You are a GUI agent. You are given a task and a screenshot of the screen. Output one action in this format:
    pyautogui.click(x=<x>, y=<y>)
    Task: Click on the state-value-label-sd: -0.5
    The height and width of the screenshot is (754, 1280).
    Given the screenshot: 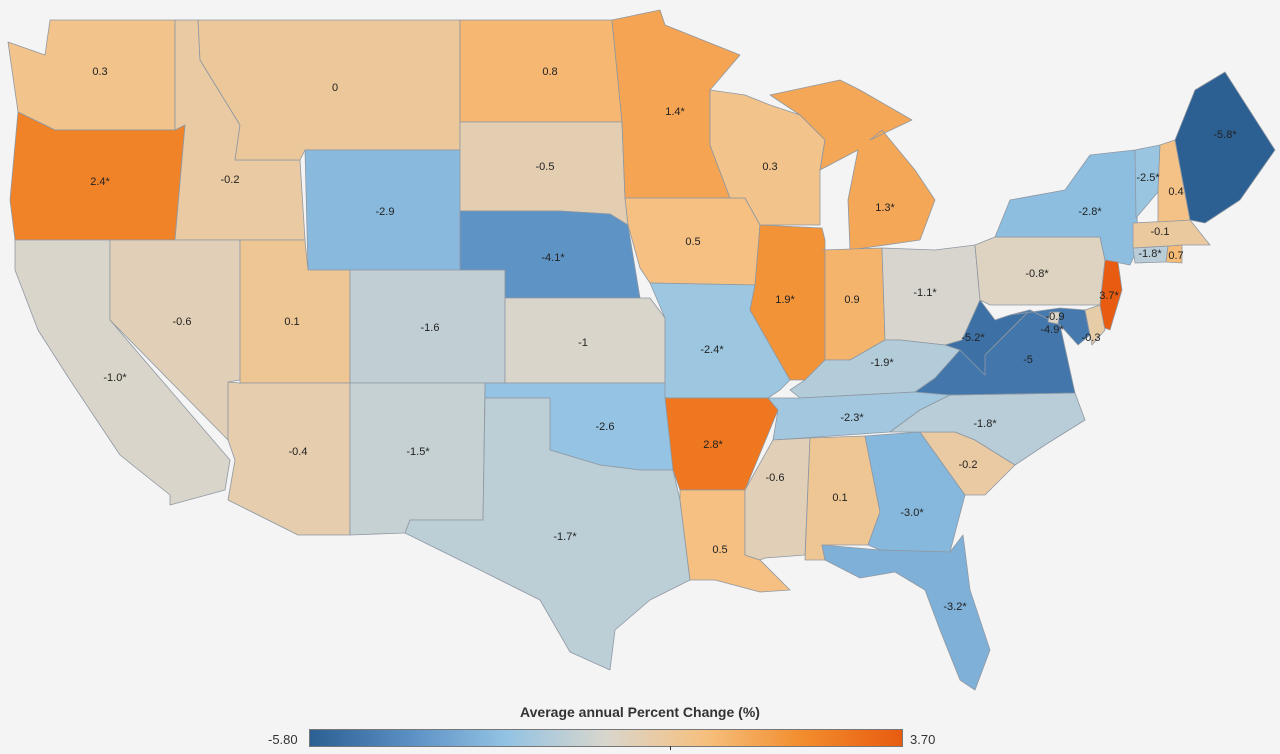 What is the action you would take?
    pyautogui.click(x=545, y=167)
    